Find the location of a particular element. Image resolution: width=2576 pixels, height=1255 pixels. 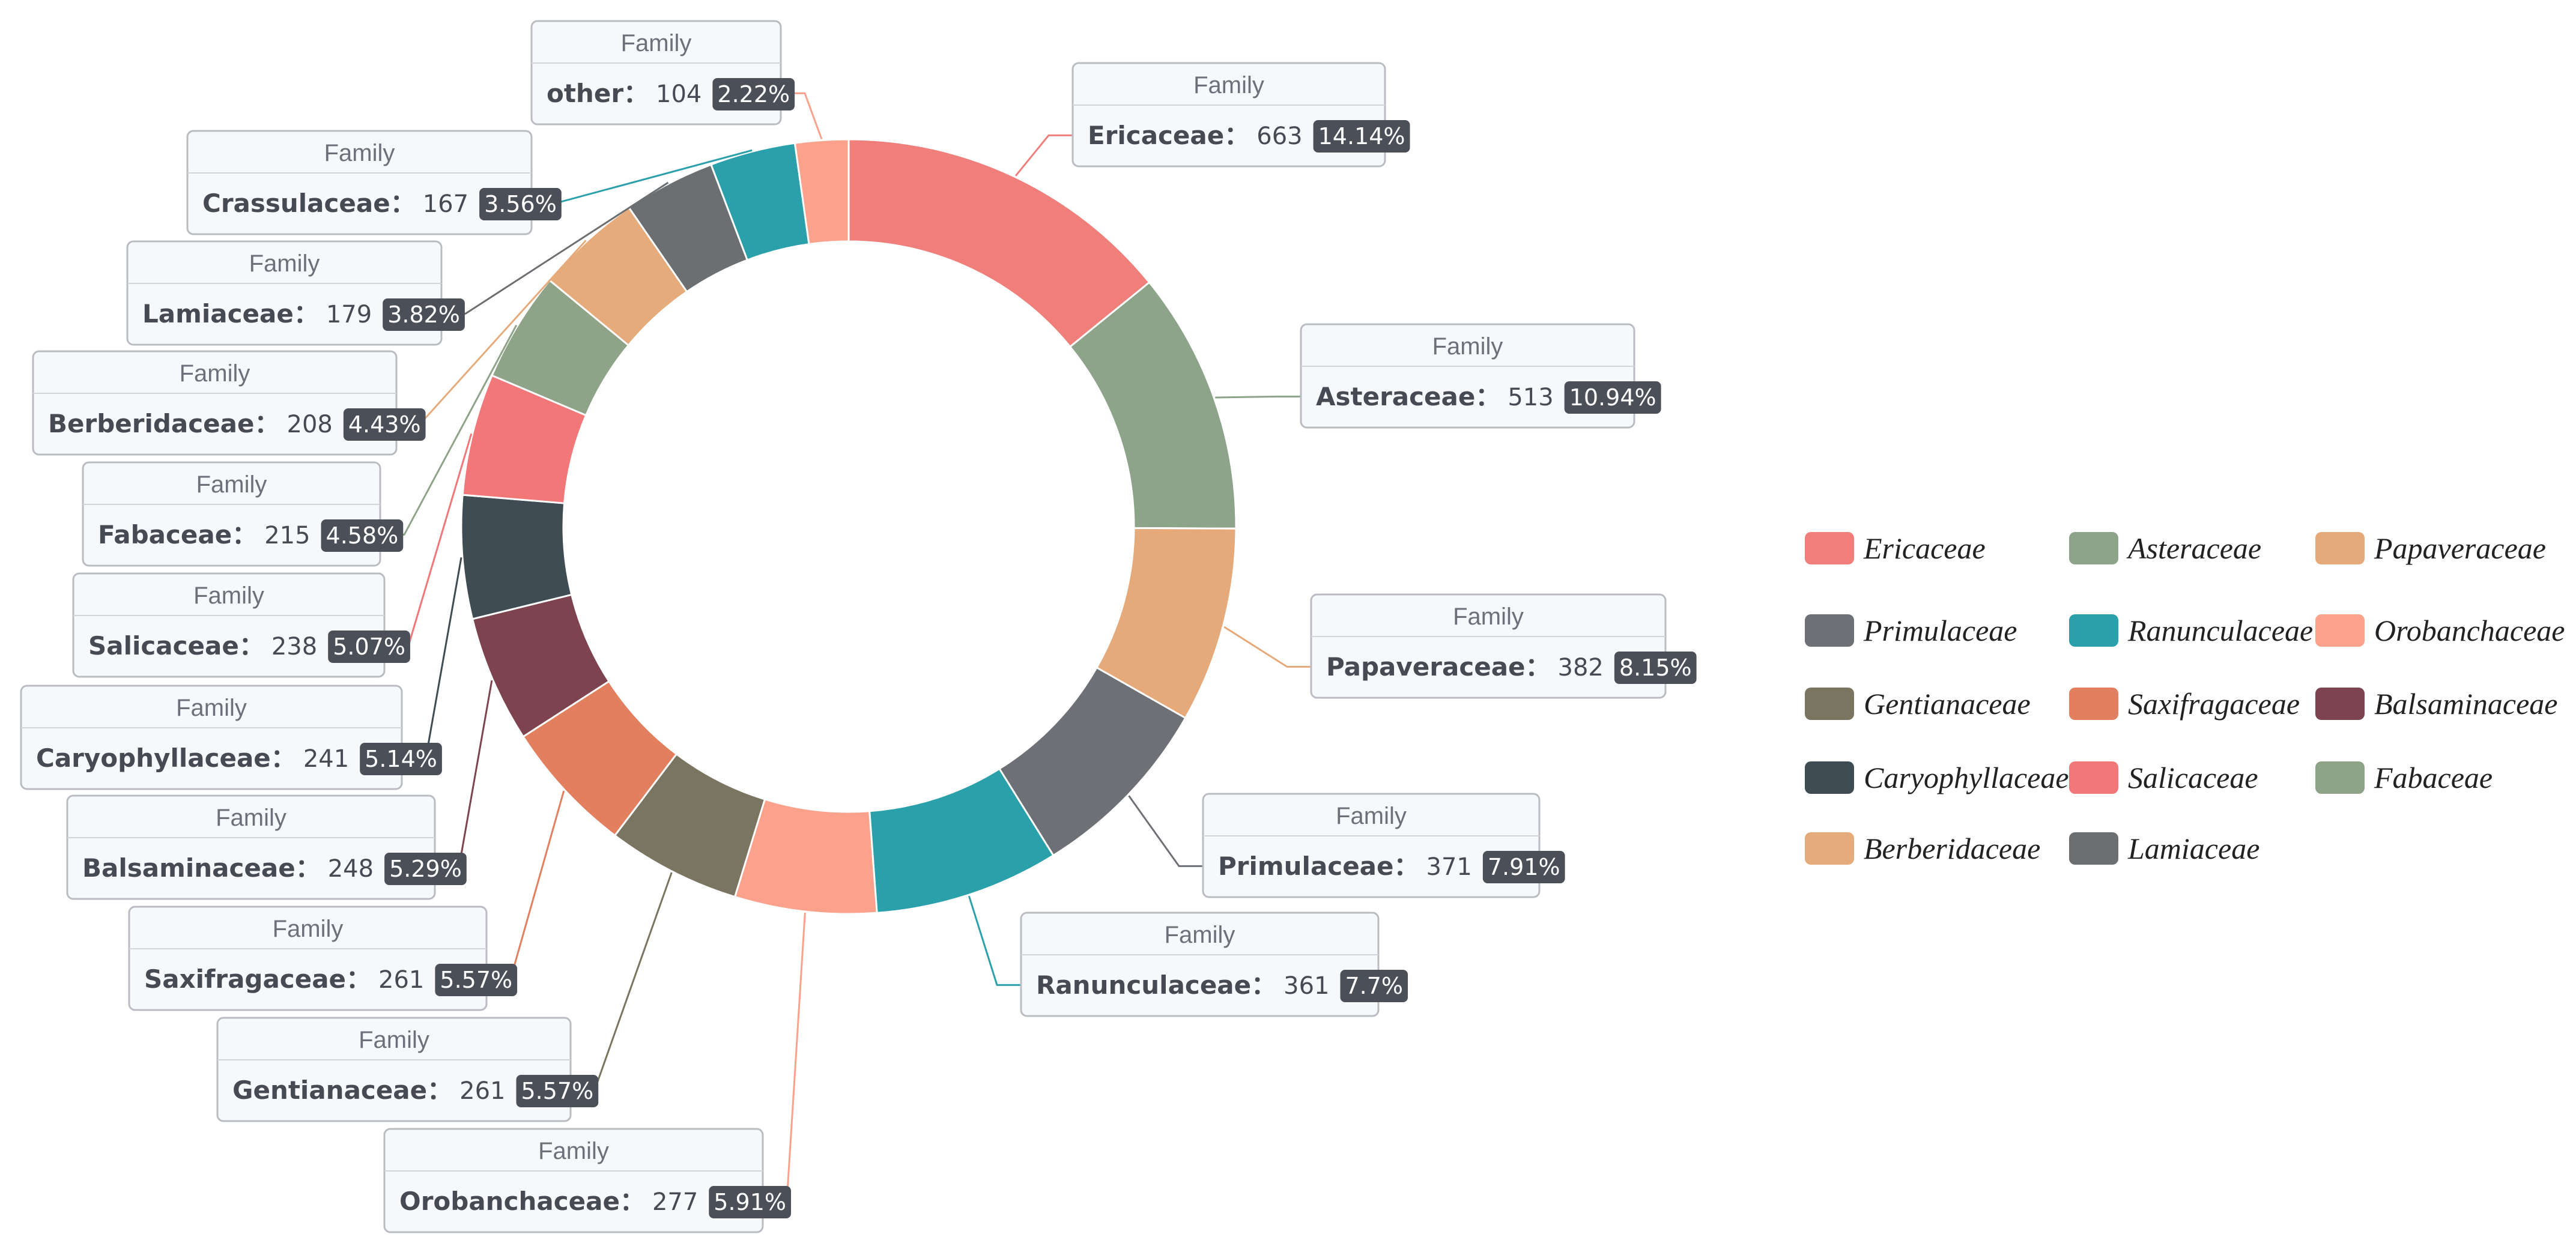

label-crassulaceae: Family Crassulaceae： 167 3.56% is located at coordinates (374, 182).